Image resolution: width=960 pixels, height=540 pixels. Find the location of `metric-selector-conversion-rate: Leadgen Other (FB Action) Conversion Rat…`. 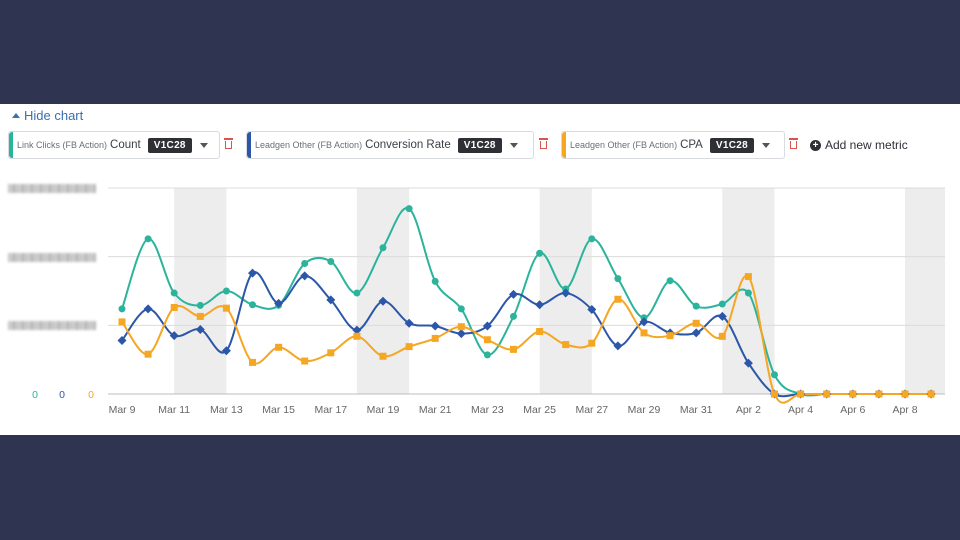

metric-selector-conversion-rate: Leadgen Other (FB Action) Conversion Rat… is located at coordinates (390, 145).